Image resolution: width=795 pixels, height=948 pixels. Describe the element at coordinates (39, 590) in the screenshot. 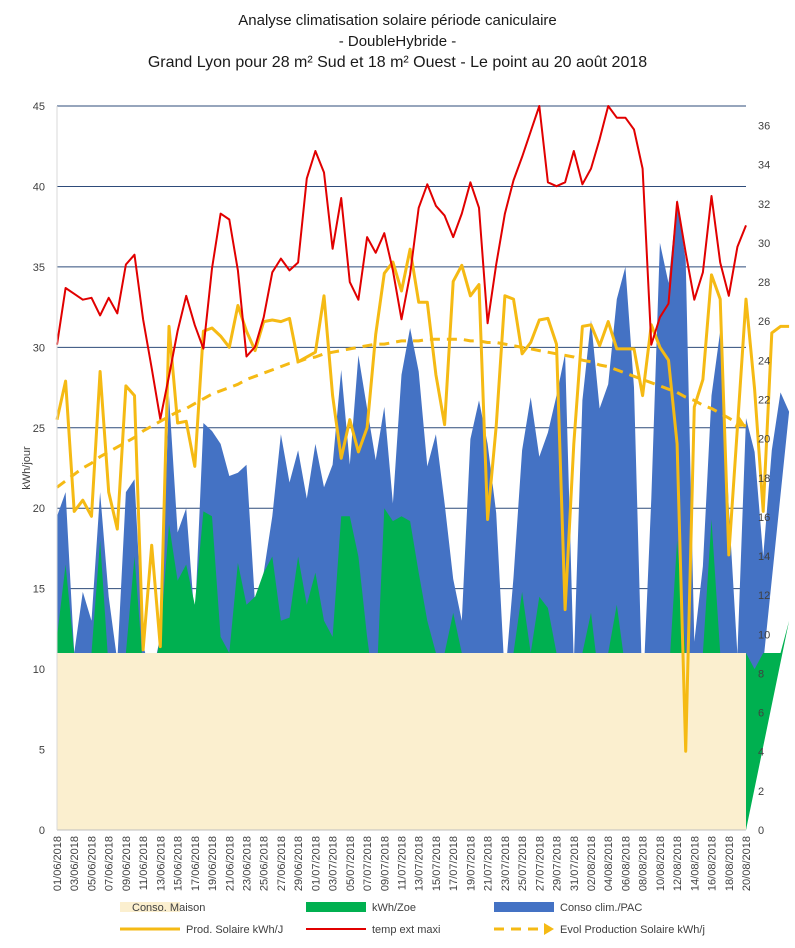

I see `y-tick-label-15: 15` at that location.